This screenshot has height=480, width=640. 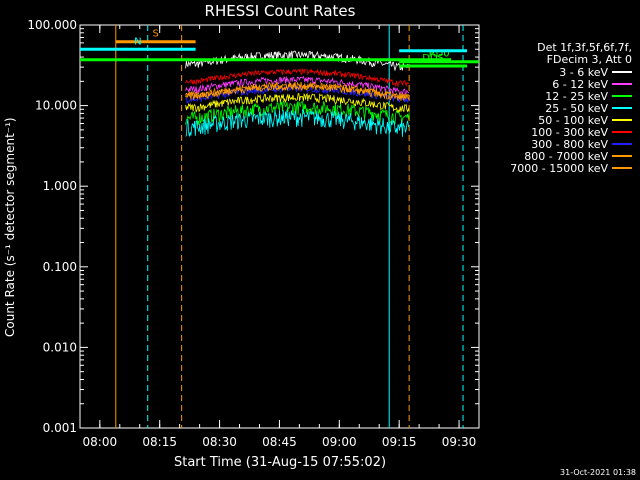 What do you see at coordinates (589, 59) in the screenshot?
I see `legend-header-line: FDecim 3, Att 0` at bounding box center [589, 59].